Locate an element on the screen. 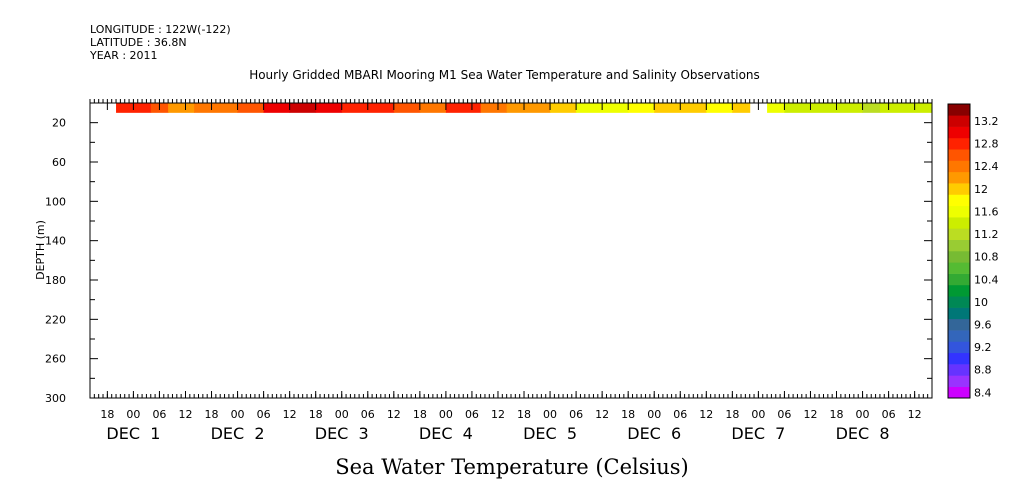 The height and width of the screenshot is (504, 1009). colorbar-label: 10.8 is located at coordinates (986, 257).